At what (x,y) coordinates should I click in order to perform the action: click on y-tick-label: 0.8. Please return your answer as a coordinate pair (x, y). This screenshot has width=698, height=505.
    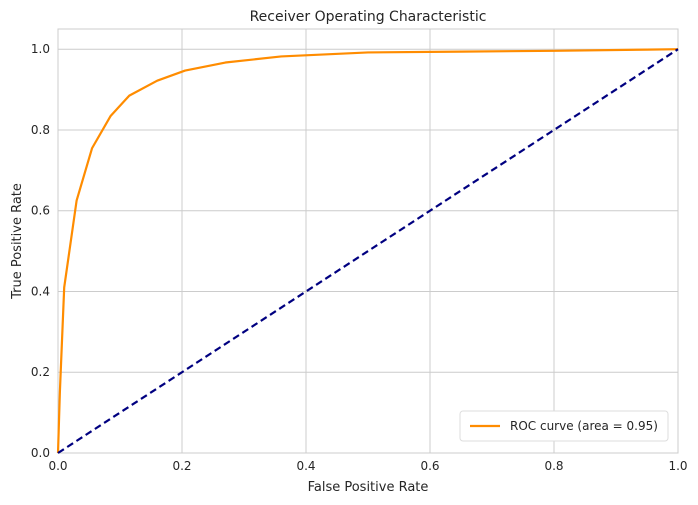
    Looking at the image, I should click on (40, 130).